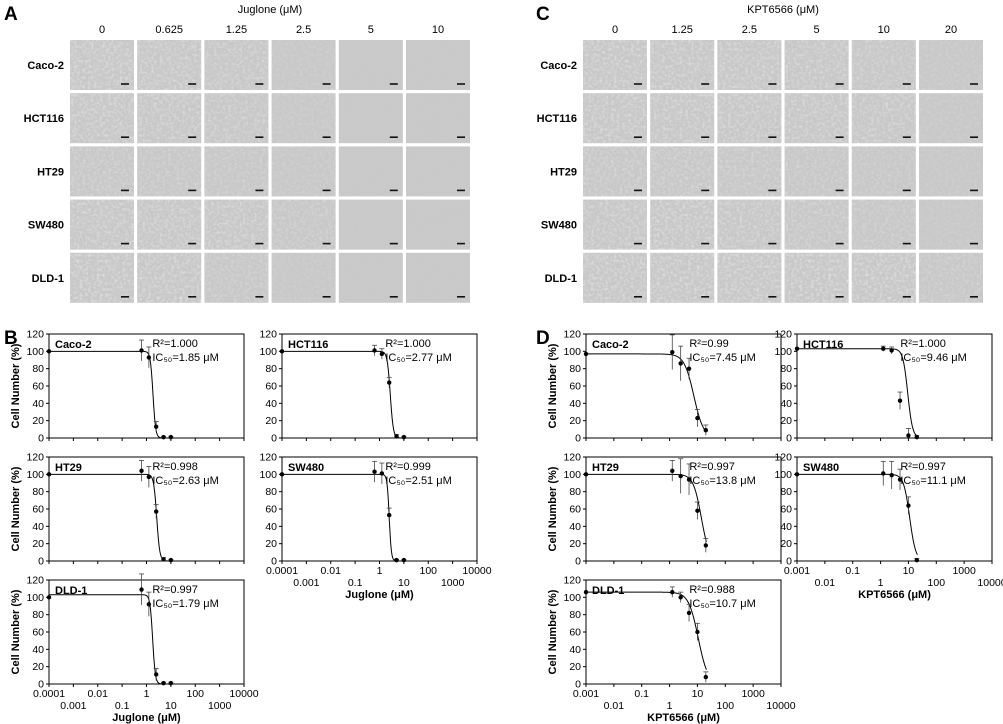 The width and height of the screenshot is (1003, 724). Describe the element at coordinates (147, 694) in the screenshot. I see `x-tick-label-1: 1` at that location.